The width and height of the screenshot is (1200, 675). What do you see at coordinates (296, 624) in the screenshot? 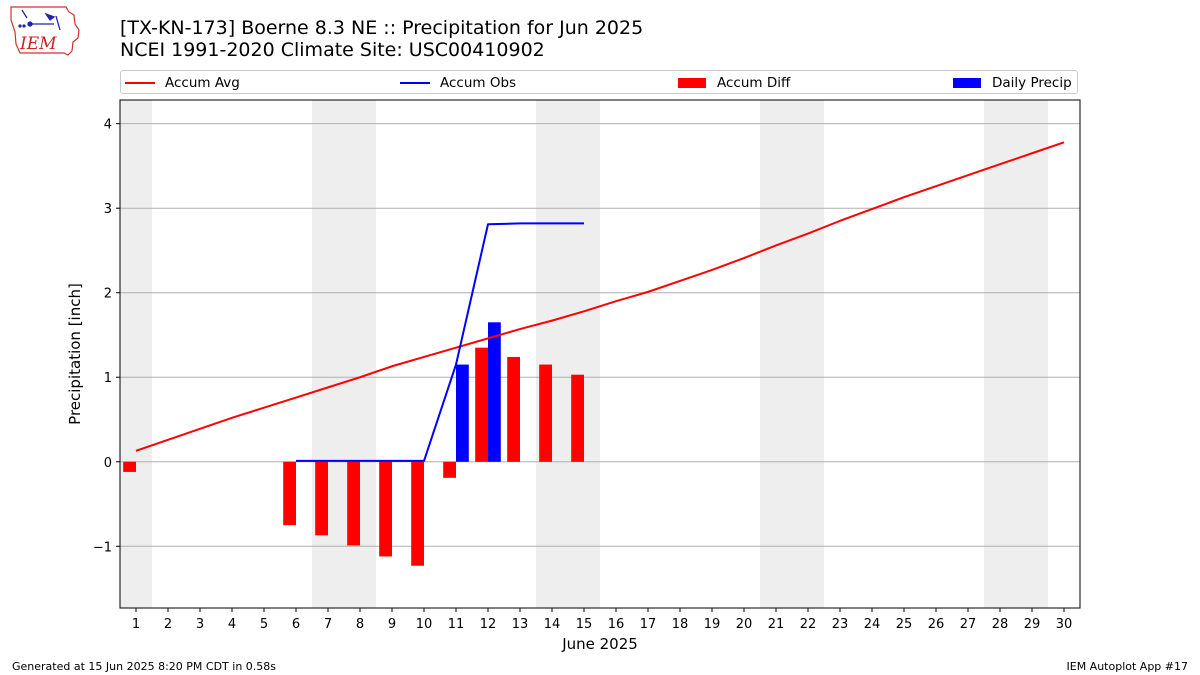
I see `x-tick-label: 6` at bounding box center [296, 624].